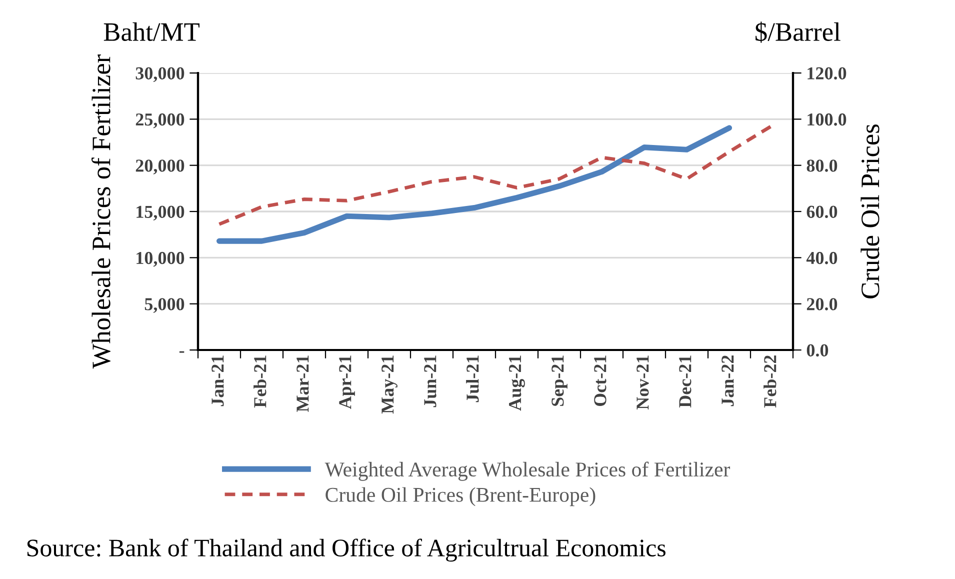 This screenshot has width=955, height=579. Describe the element at coordinates (461, 496) in the screenshot. I see `legend-label: Crude Oil Prices (Brent-Europe)` at that location.